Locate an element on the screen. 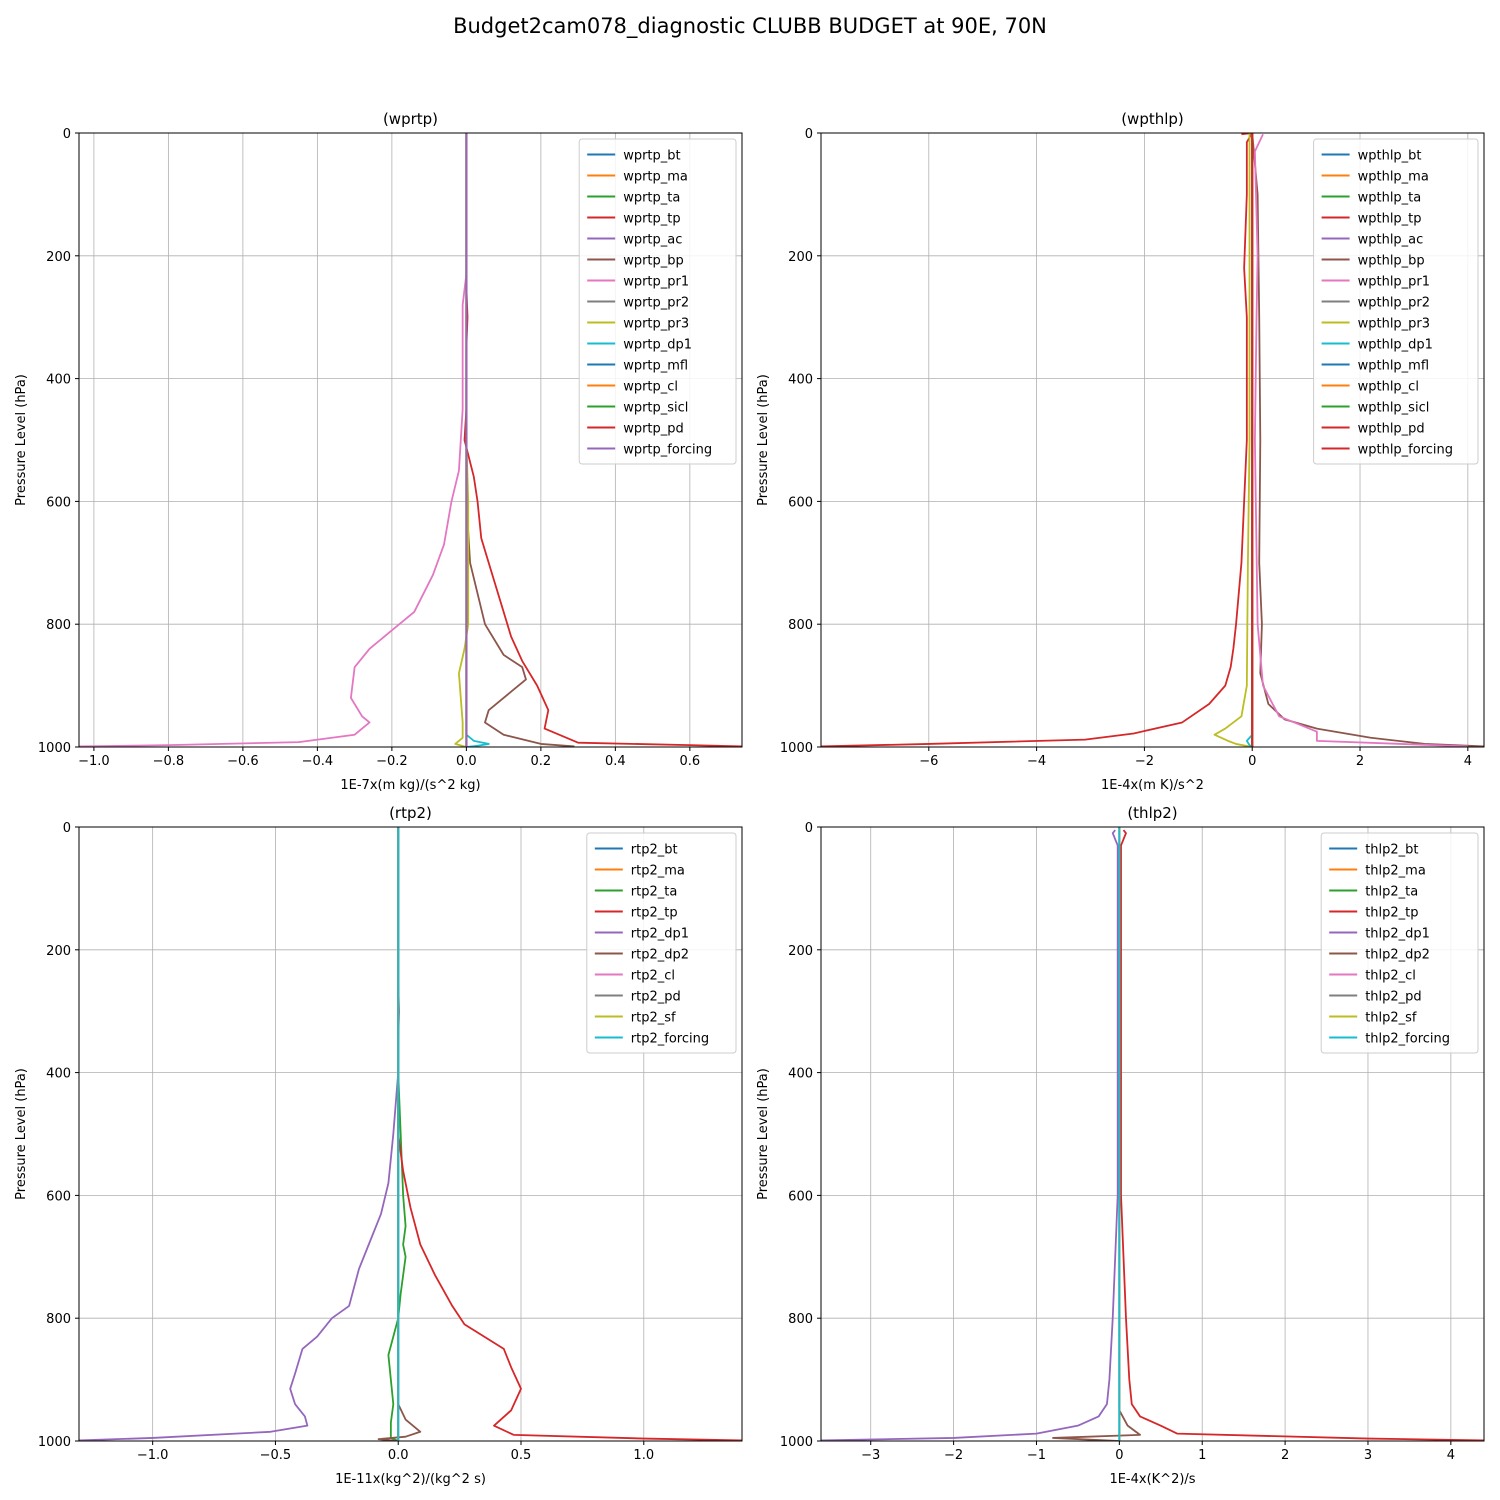  legend-label: wprtp_pd is located at coordinates (653, 429).